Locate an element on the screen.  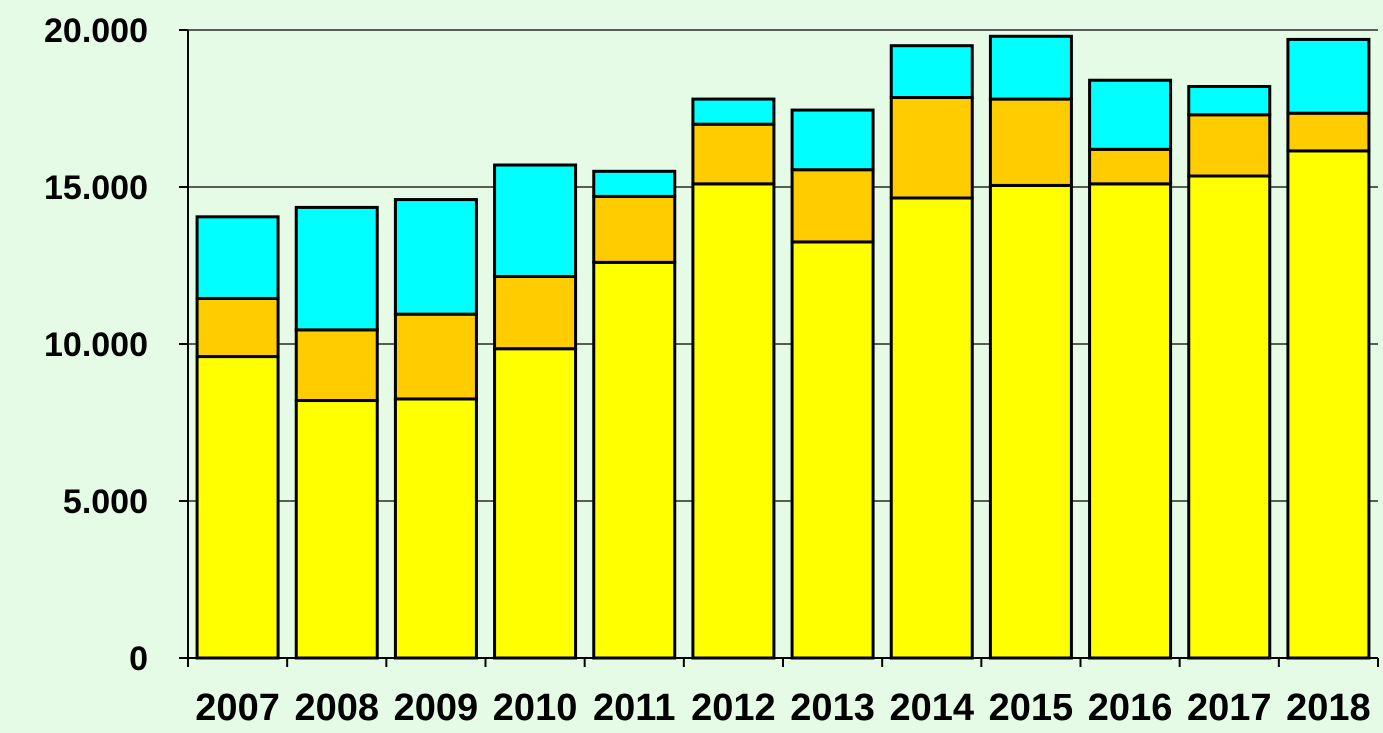
y-tick-label: 5.000 is located at coordinates (105, 502).